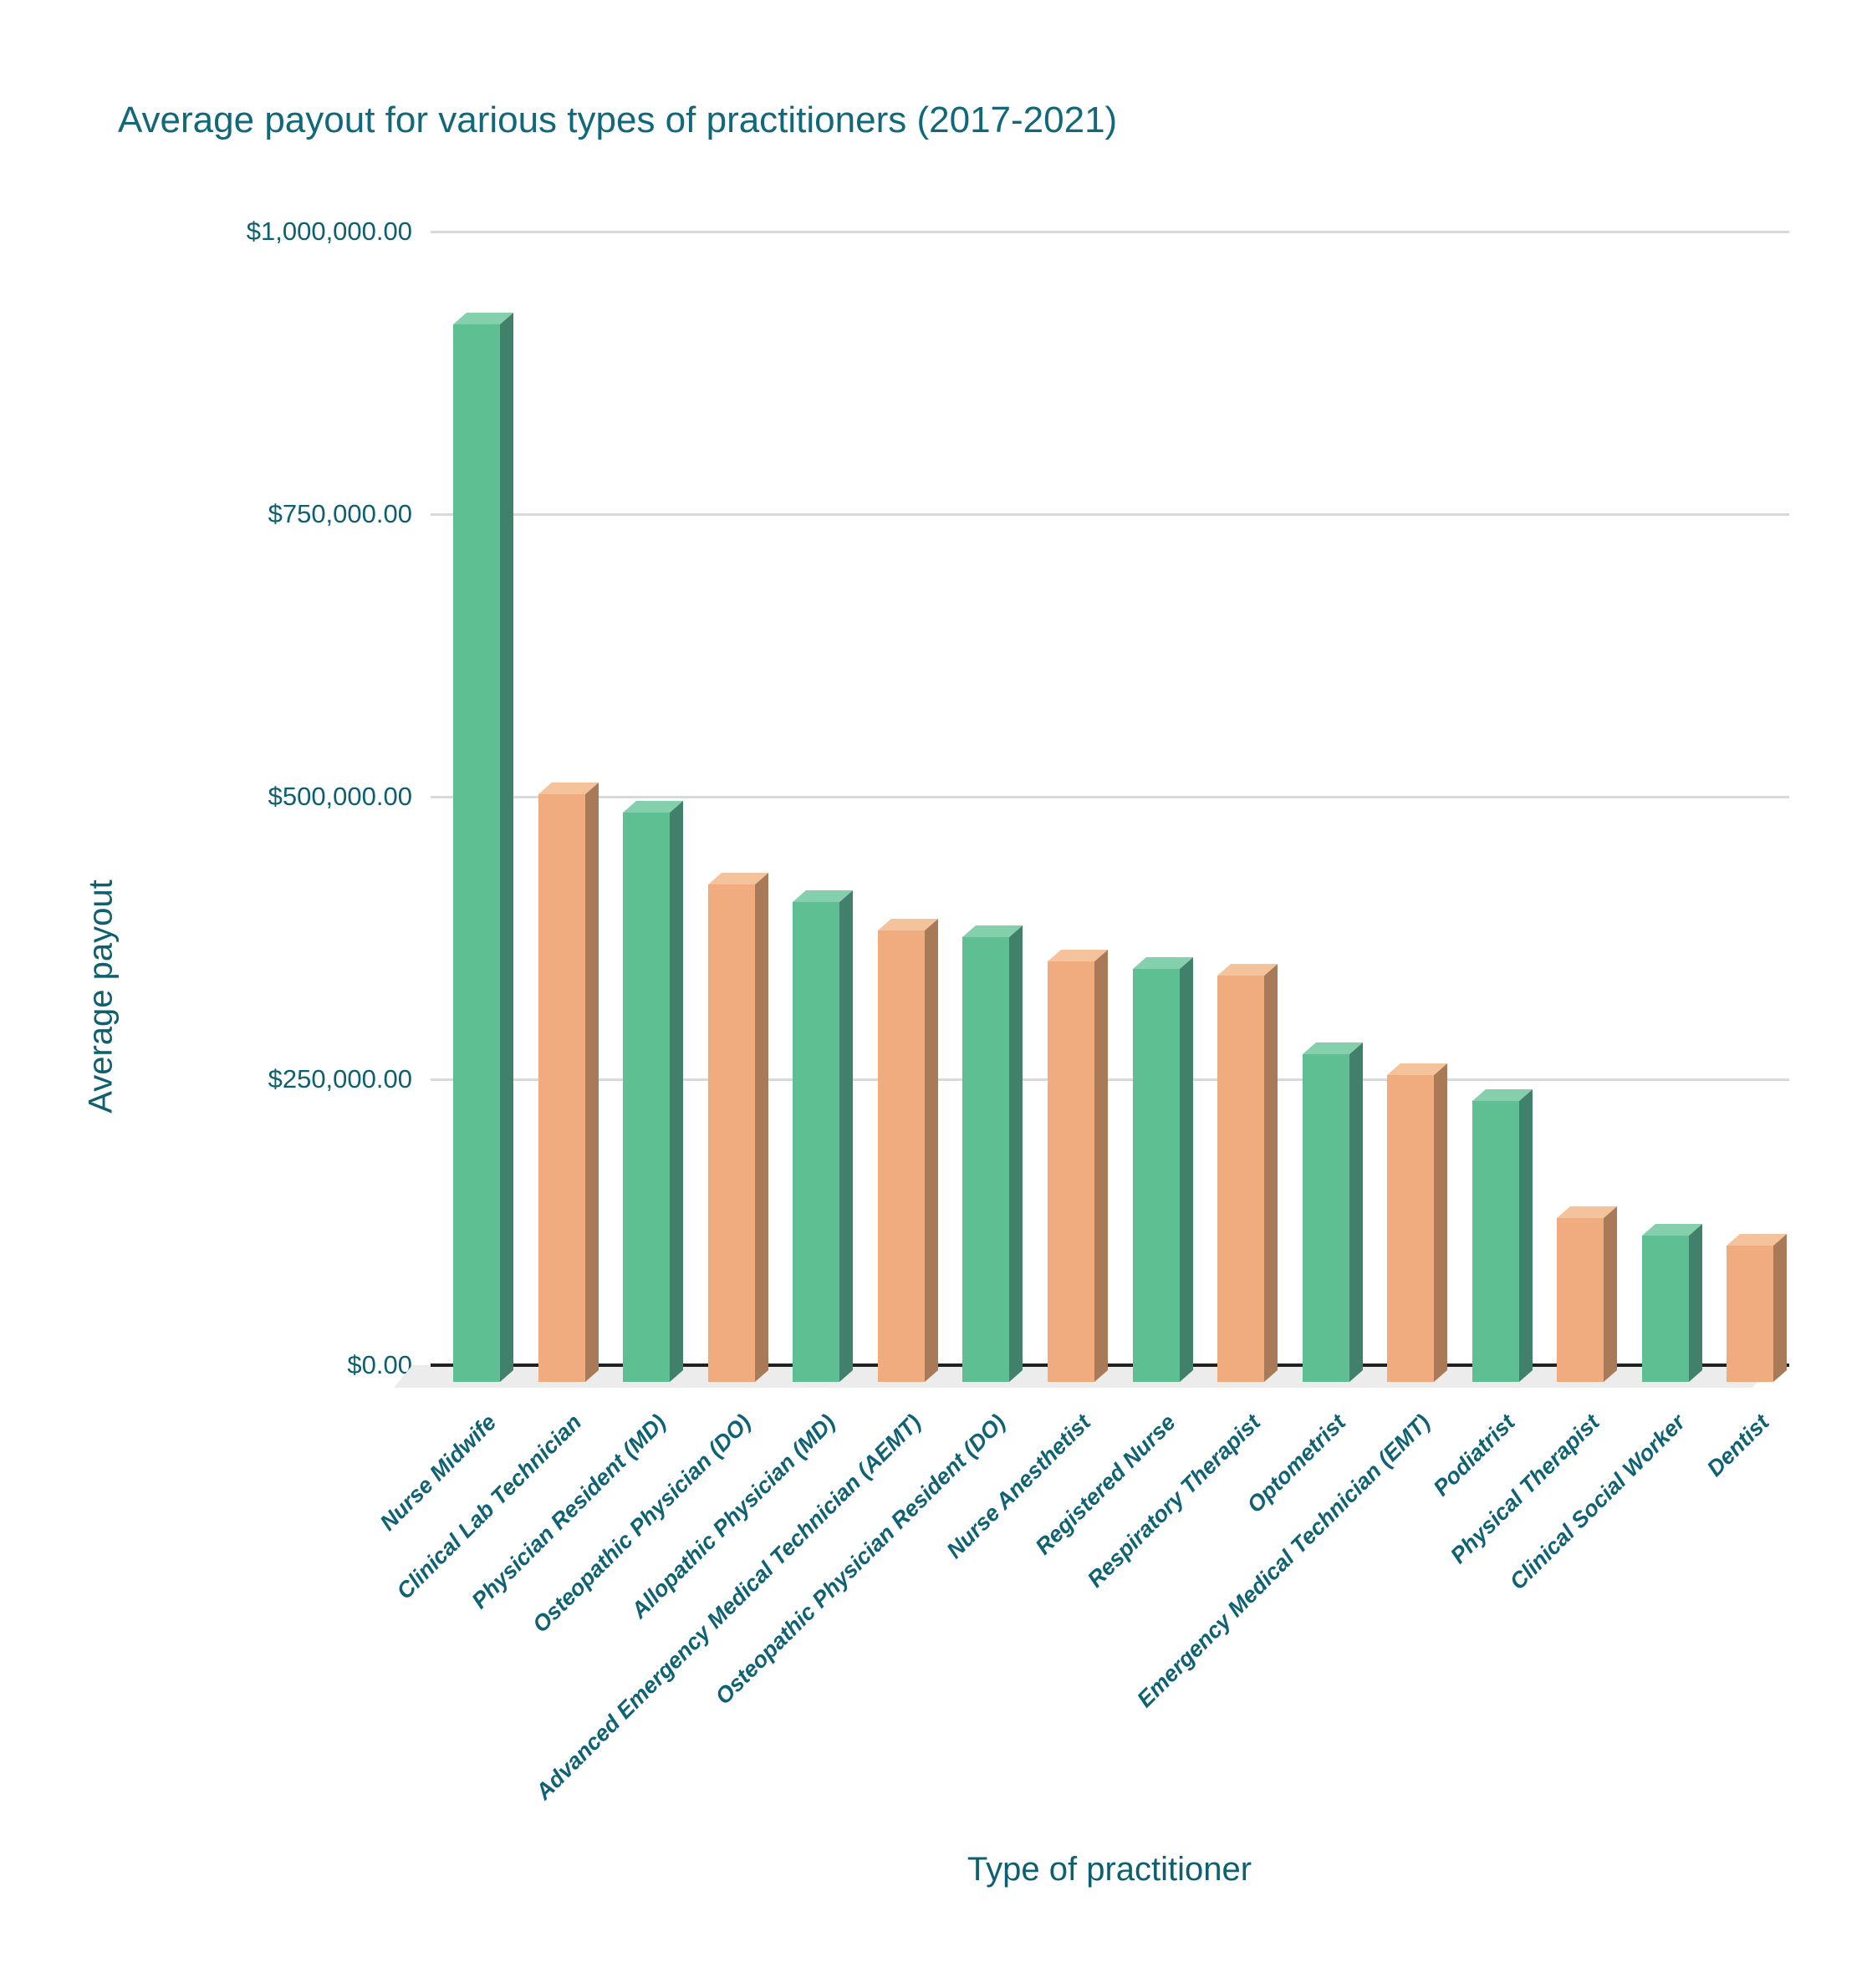 The height and width of the screenshot is (1988, 1872). Describe the element at coordinates (340, 1078) in the screenshot. I see `y-tick-label: $250,000.00` at that location.